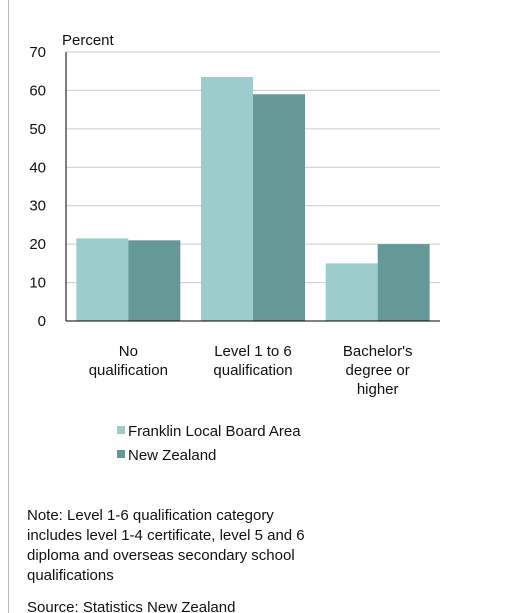 The width and height of the screenshot is (505, 613). I want to click on y-tick-label: 20, so click(37, 244).